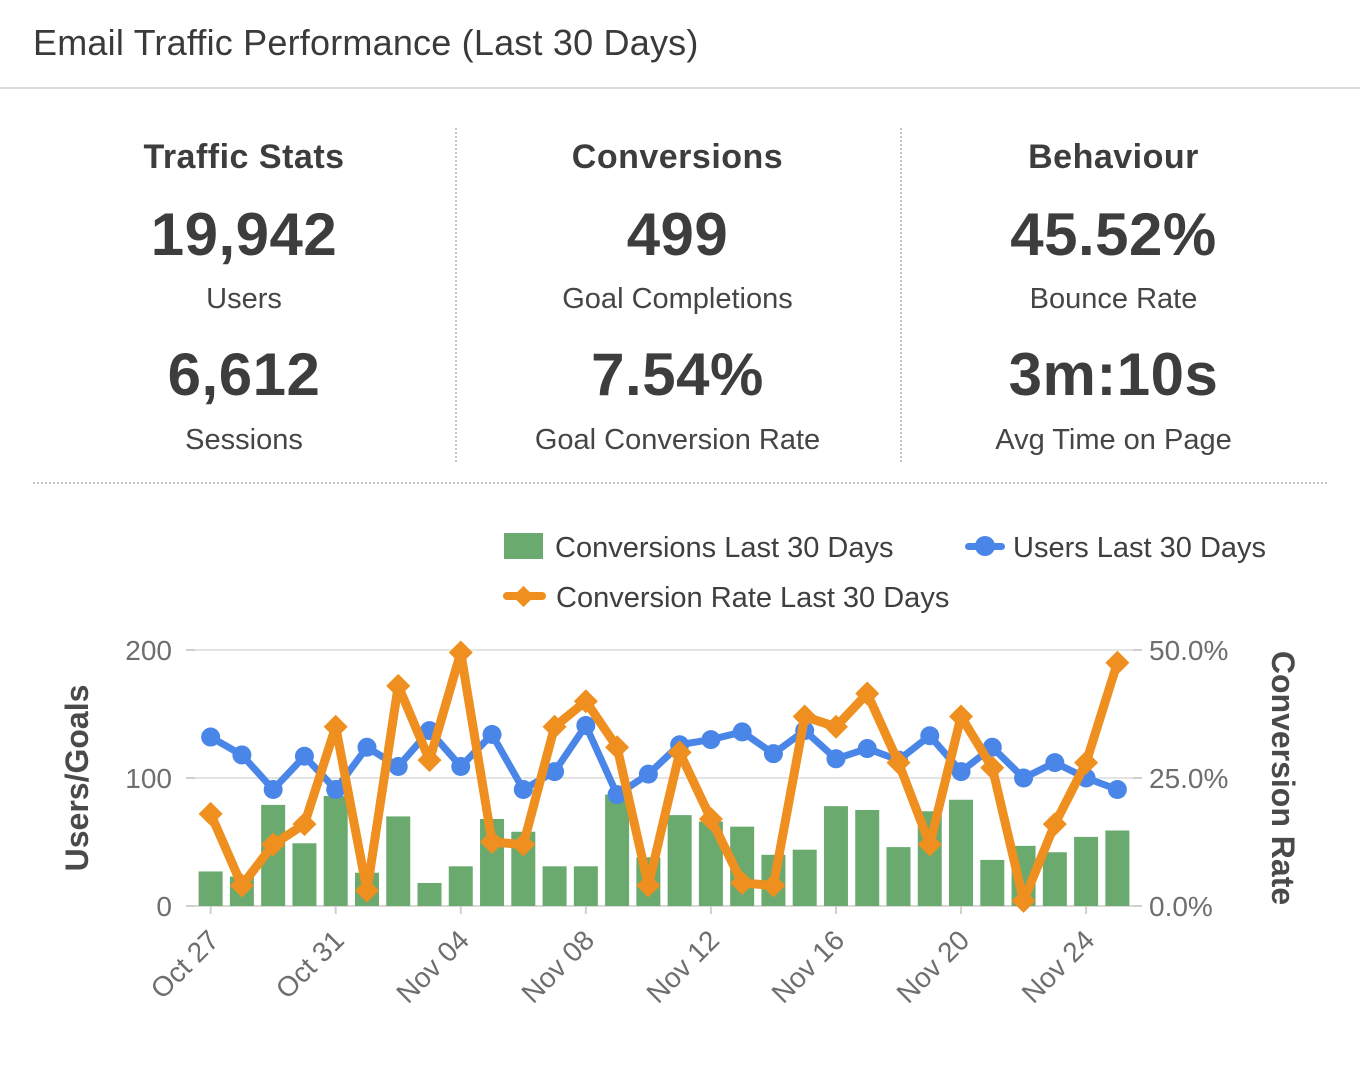 The height and width of the screenshot is (1080, 1360). I want to click on legend-label-conversions: Conversions Last 30 Days, so click(724, 548).